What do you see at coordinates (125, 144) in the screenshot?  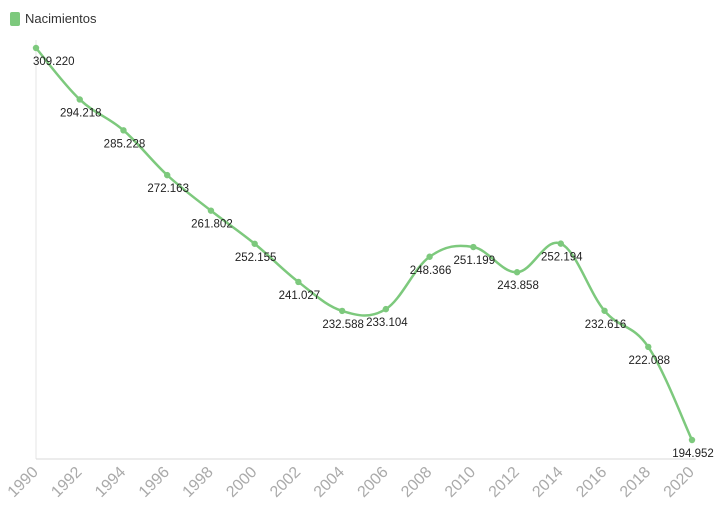 I see `data-label: 285.228` at bounding box center [125, 144].